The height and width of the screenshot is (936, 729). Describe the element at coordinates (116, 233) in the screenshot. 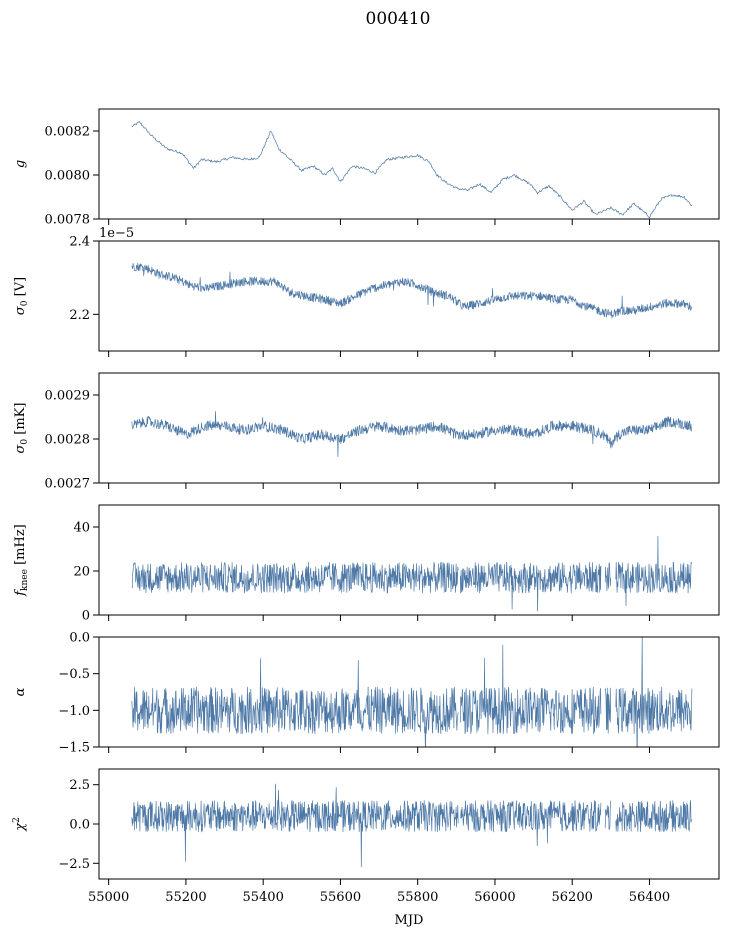

I see `offset-label: 1e−5` at that location.